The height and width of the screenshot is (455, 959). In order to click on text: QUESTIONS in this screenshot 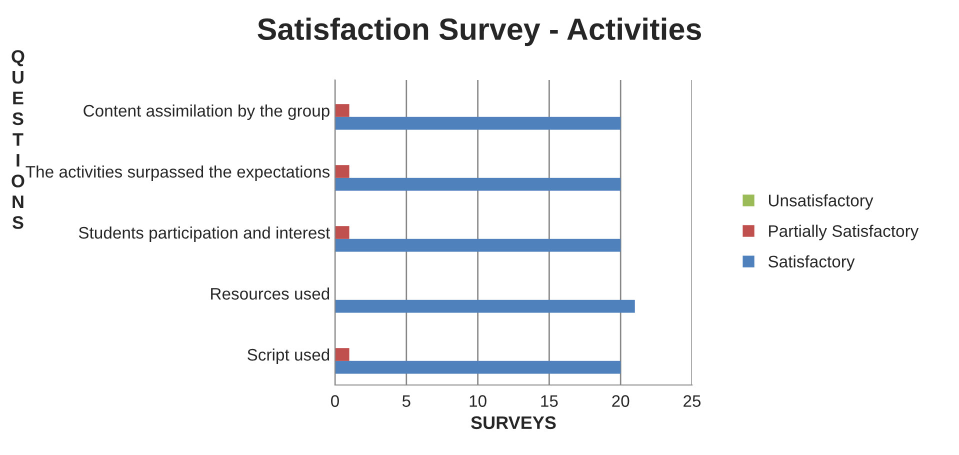, I will do `click(18, 139)`.